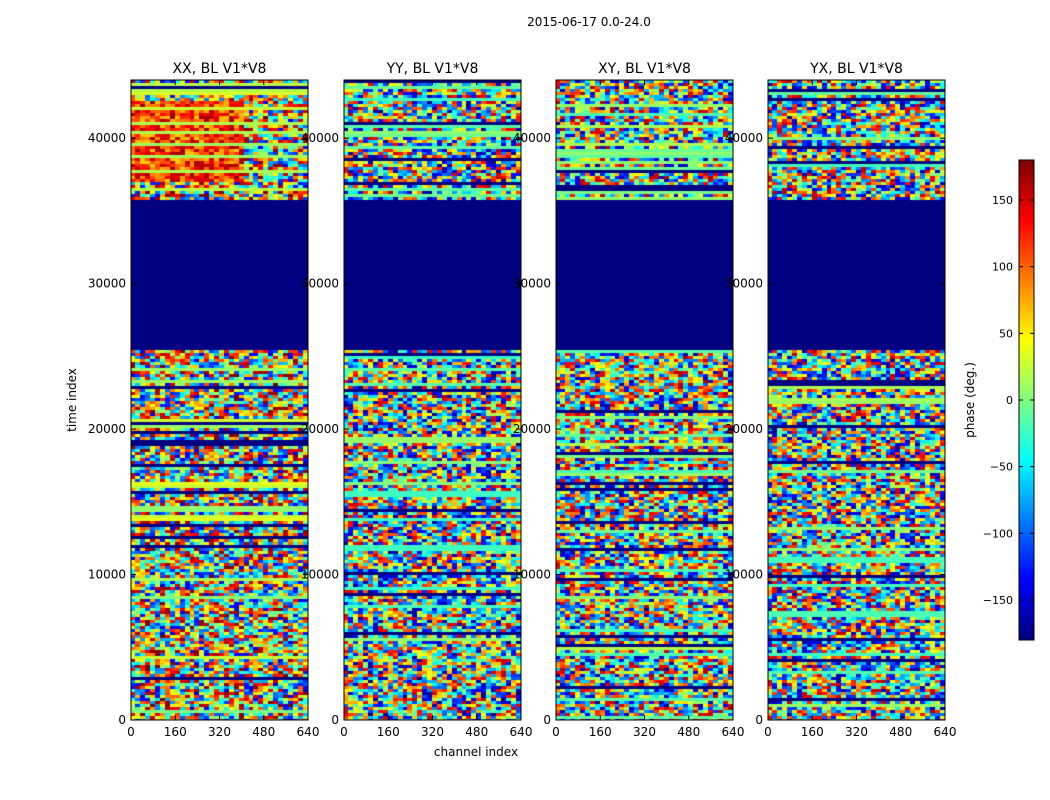  What do you see at coordinates (1026, 400) in the screenshot?
I see `colorbar-gradient` at bounding box center [1026, 400].